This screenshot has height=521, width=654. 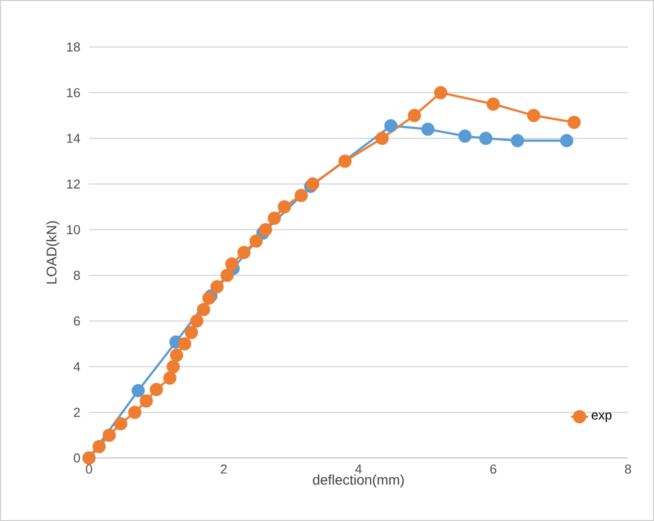 I want to click on x-tick-label: 0, so click(x=89, y=469).